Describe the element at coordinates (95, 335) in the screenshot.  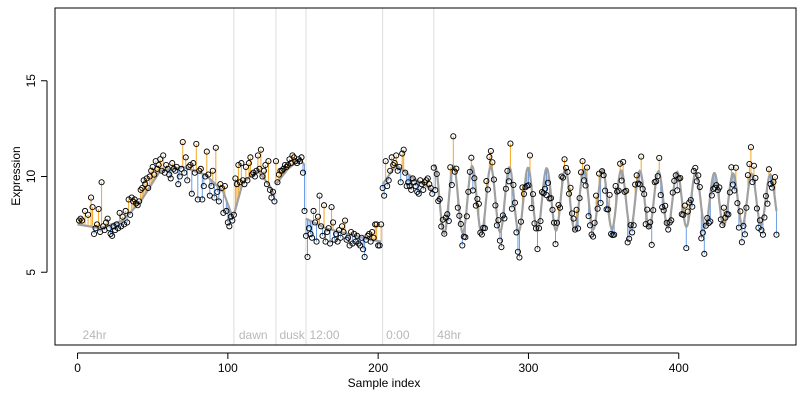
I see `phase-label: 24hr` at that location.